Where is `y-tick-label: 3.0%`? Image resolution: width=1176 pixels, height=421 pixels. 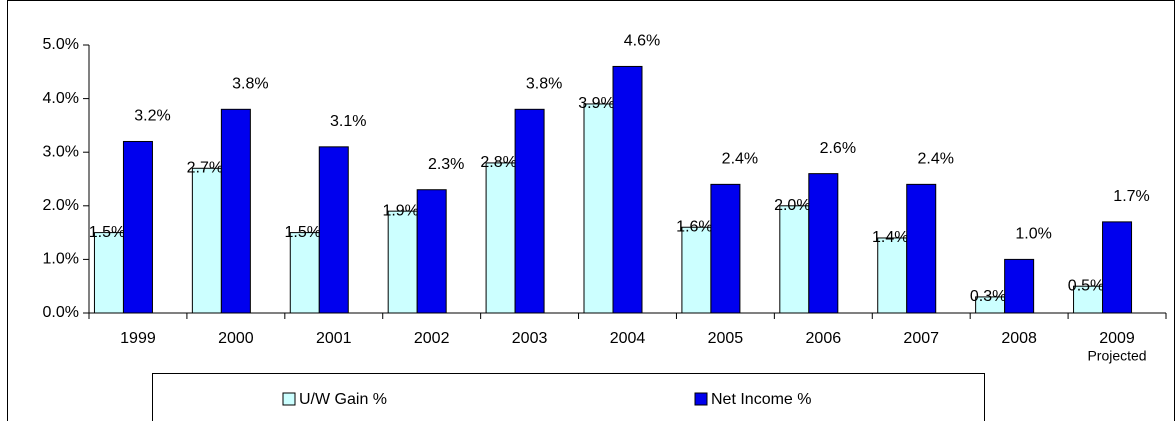 y-tick-label: 3.0% is located at coordinates (61, 151).